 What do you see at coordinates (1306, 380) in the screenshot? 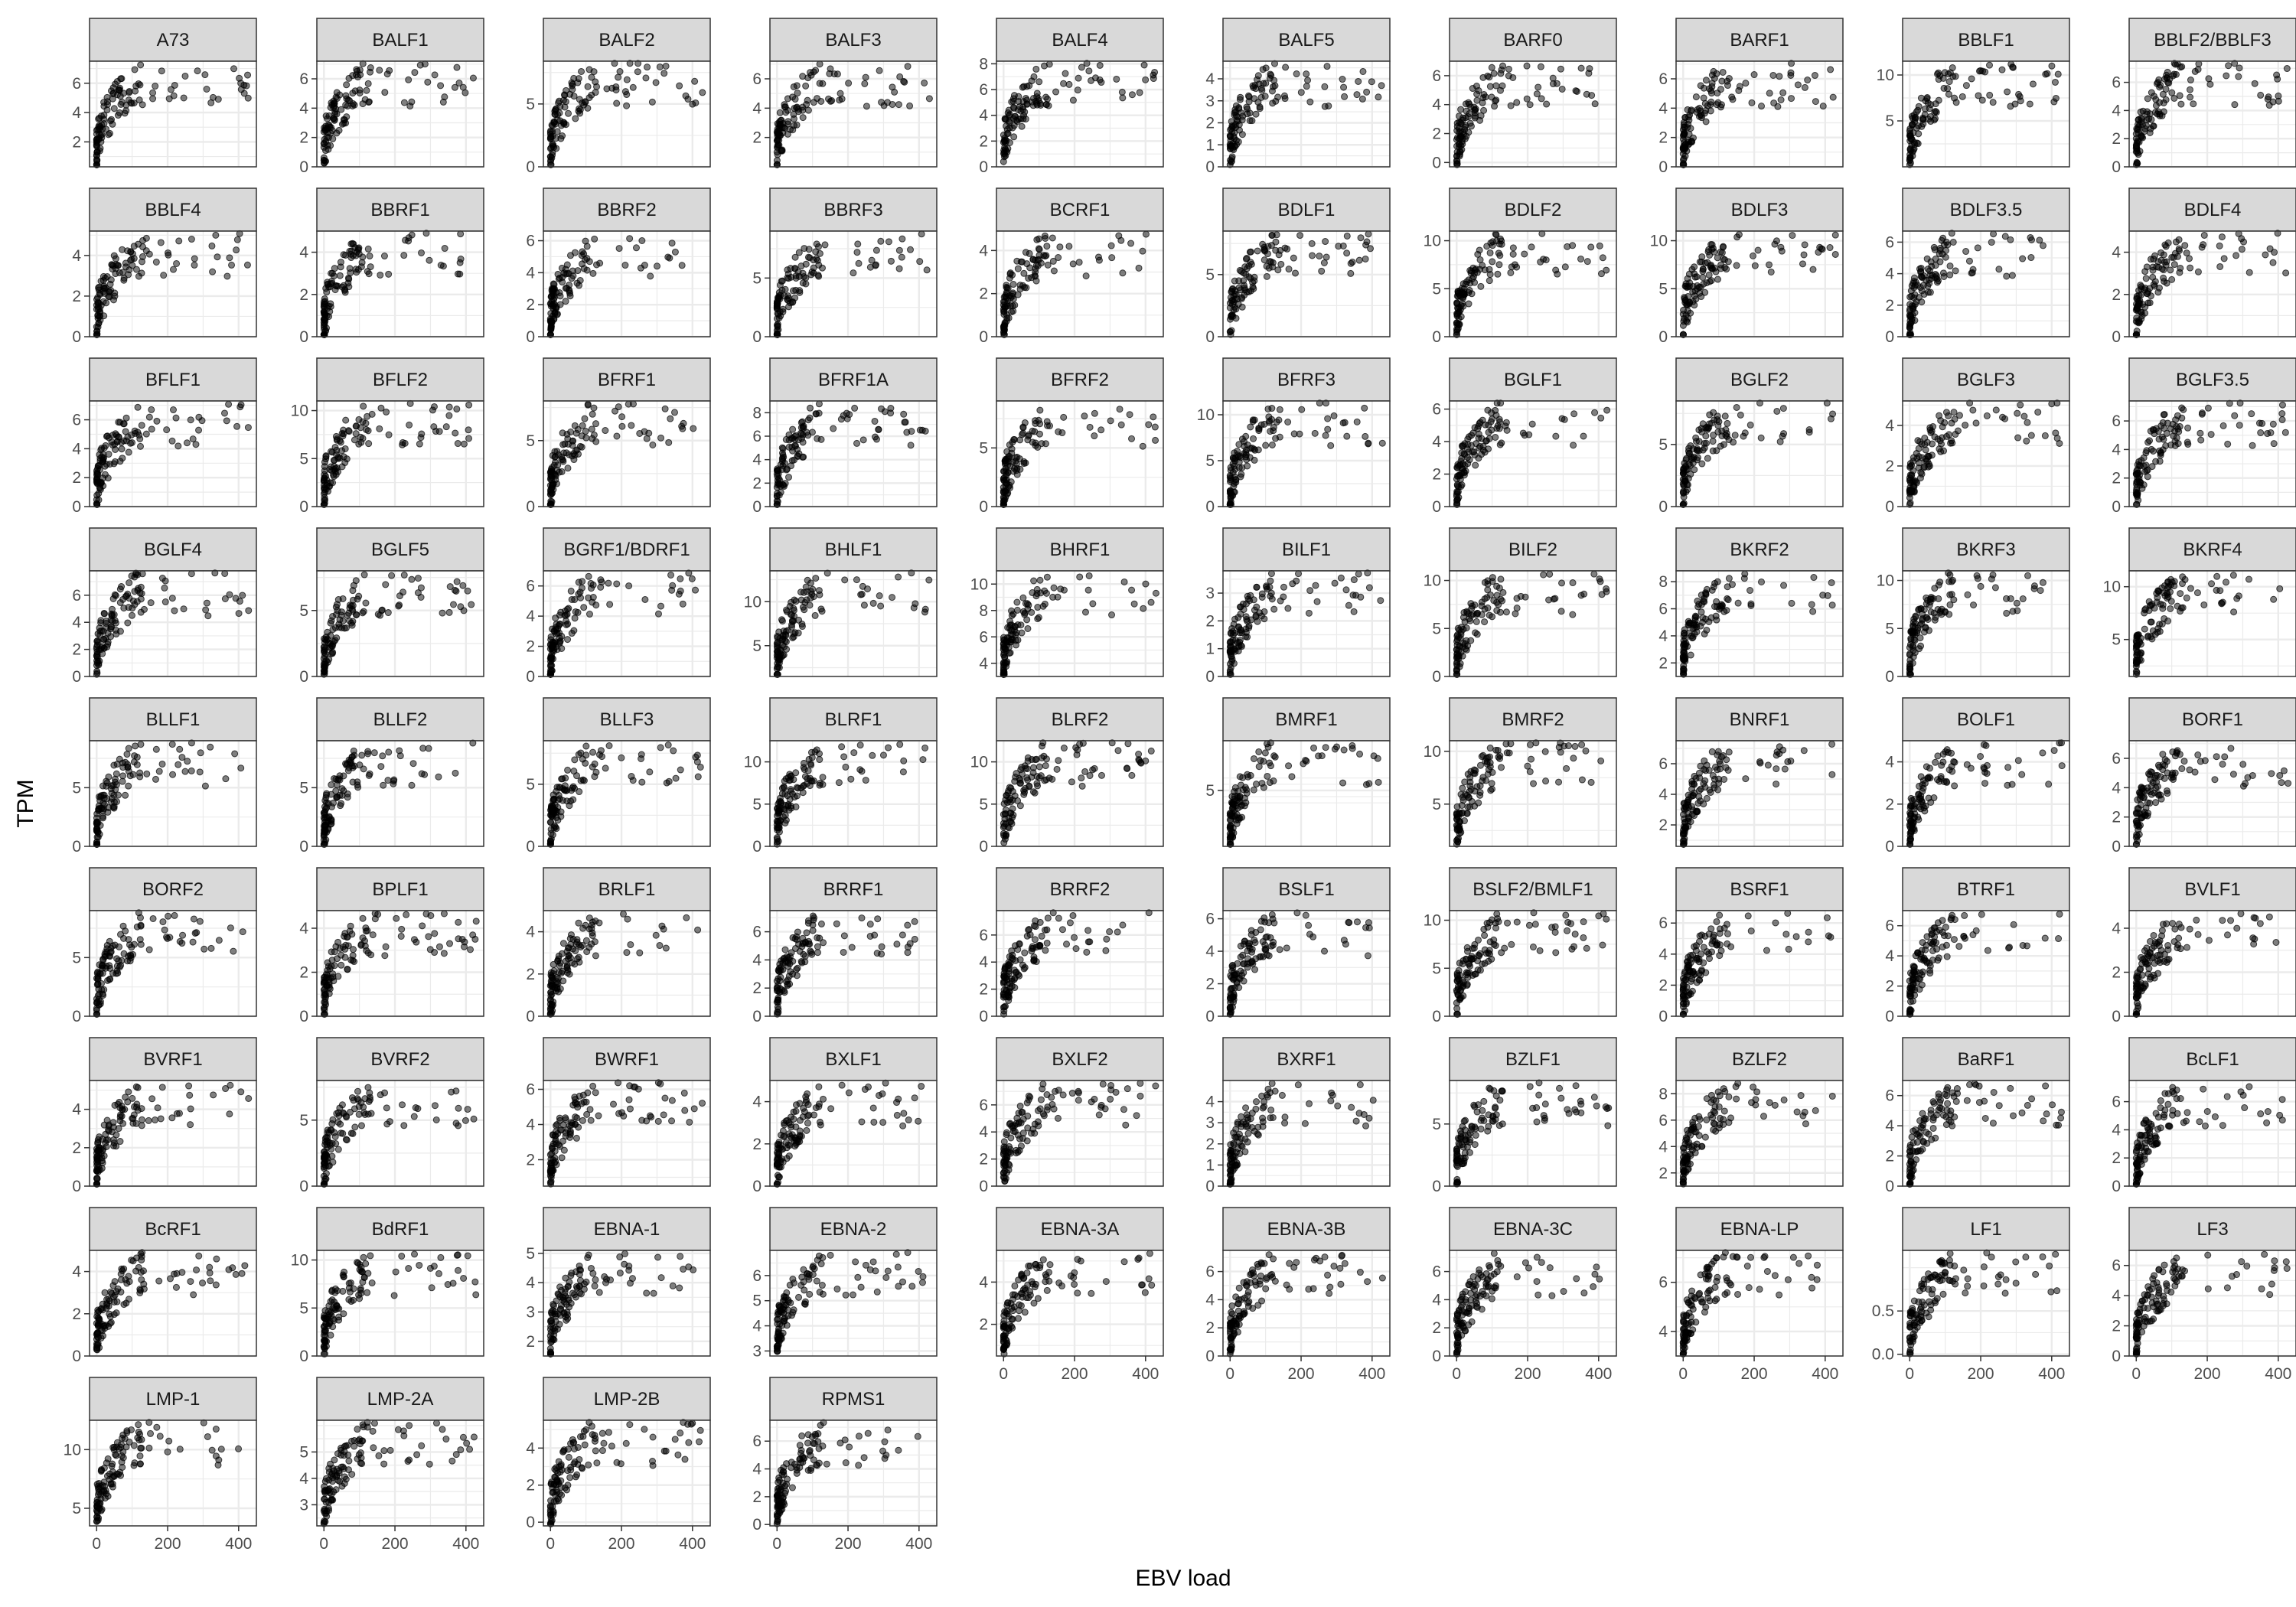
I see `facet-strip-label: BFRF3` at bounding box center [1306, 380].